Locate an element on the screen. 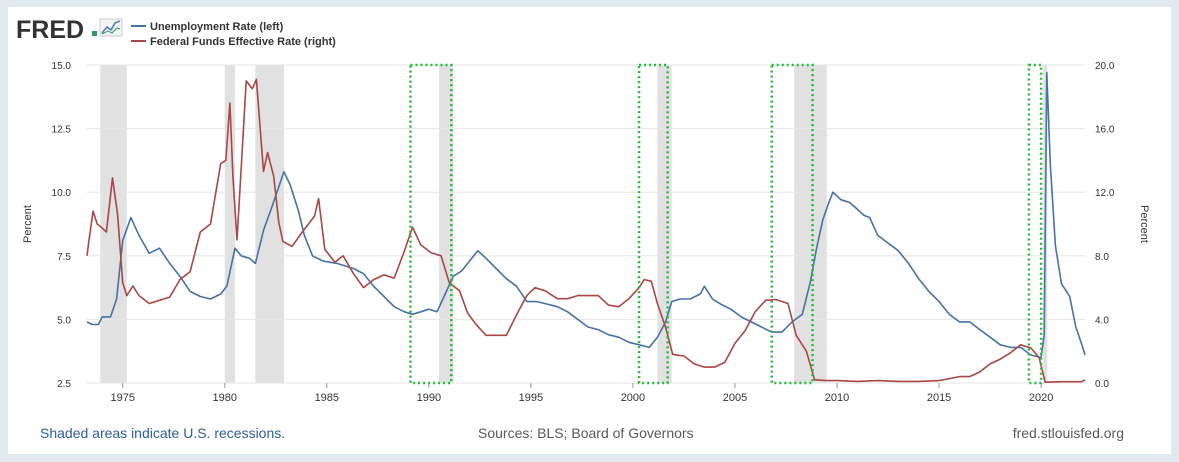 The image size is (1179, 462). site-link: fred.stlouisfed.org is located at coordinates (1068, 433).